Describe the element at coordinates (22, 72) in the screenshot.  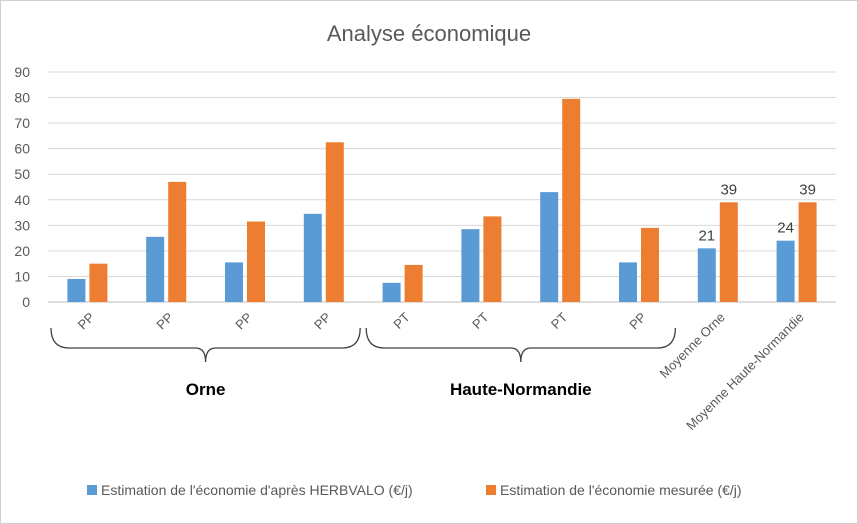
I see `y-tick-label: 90` at that location.